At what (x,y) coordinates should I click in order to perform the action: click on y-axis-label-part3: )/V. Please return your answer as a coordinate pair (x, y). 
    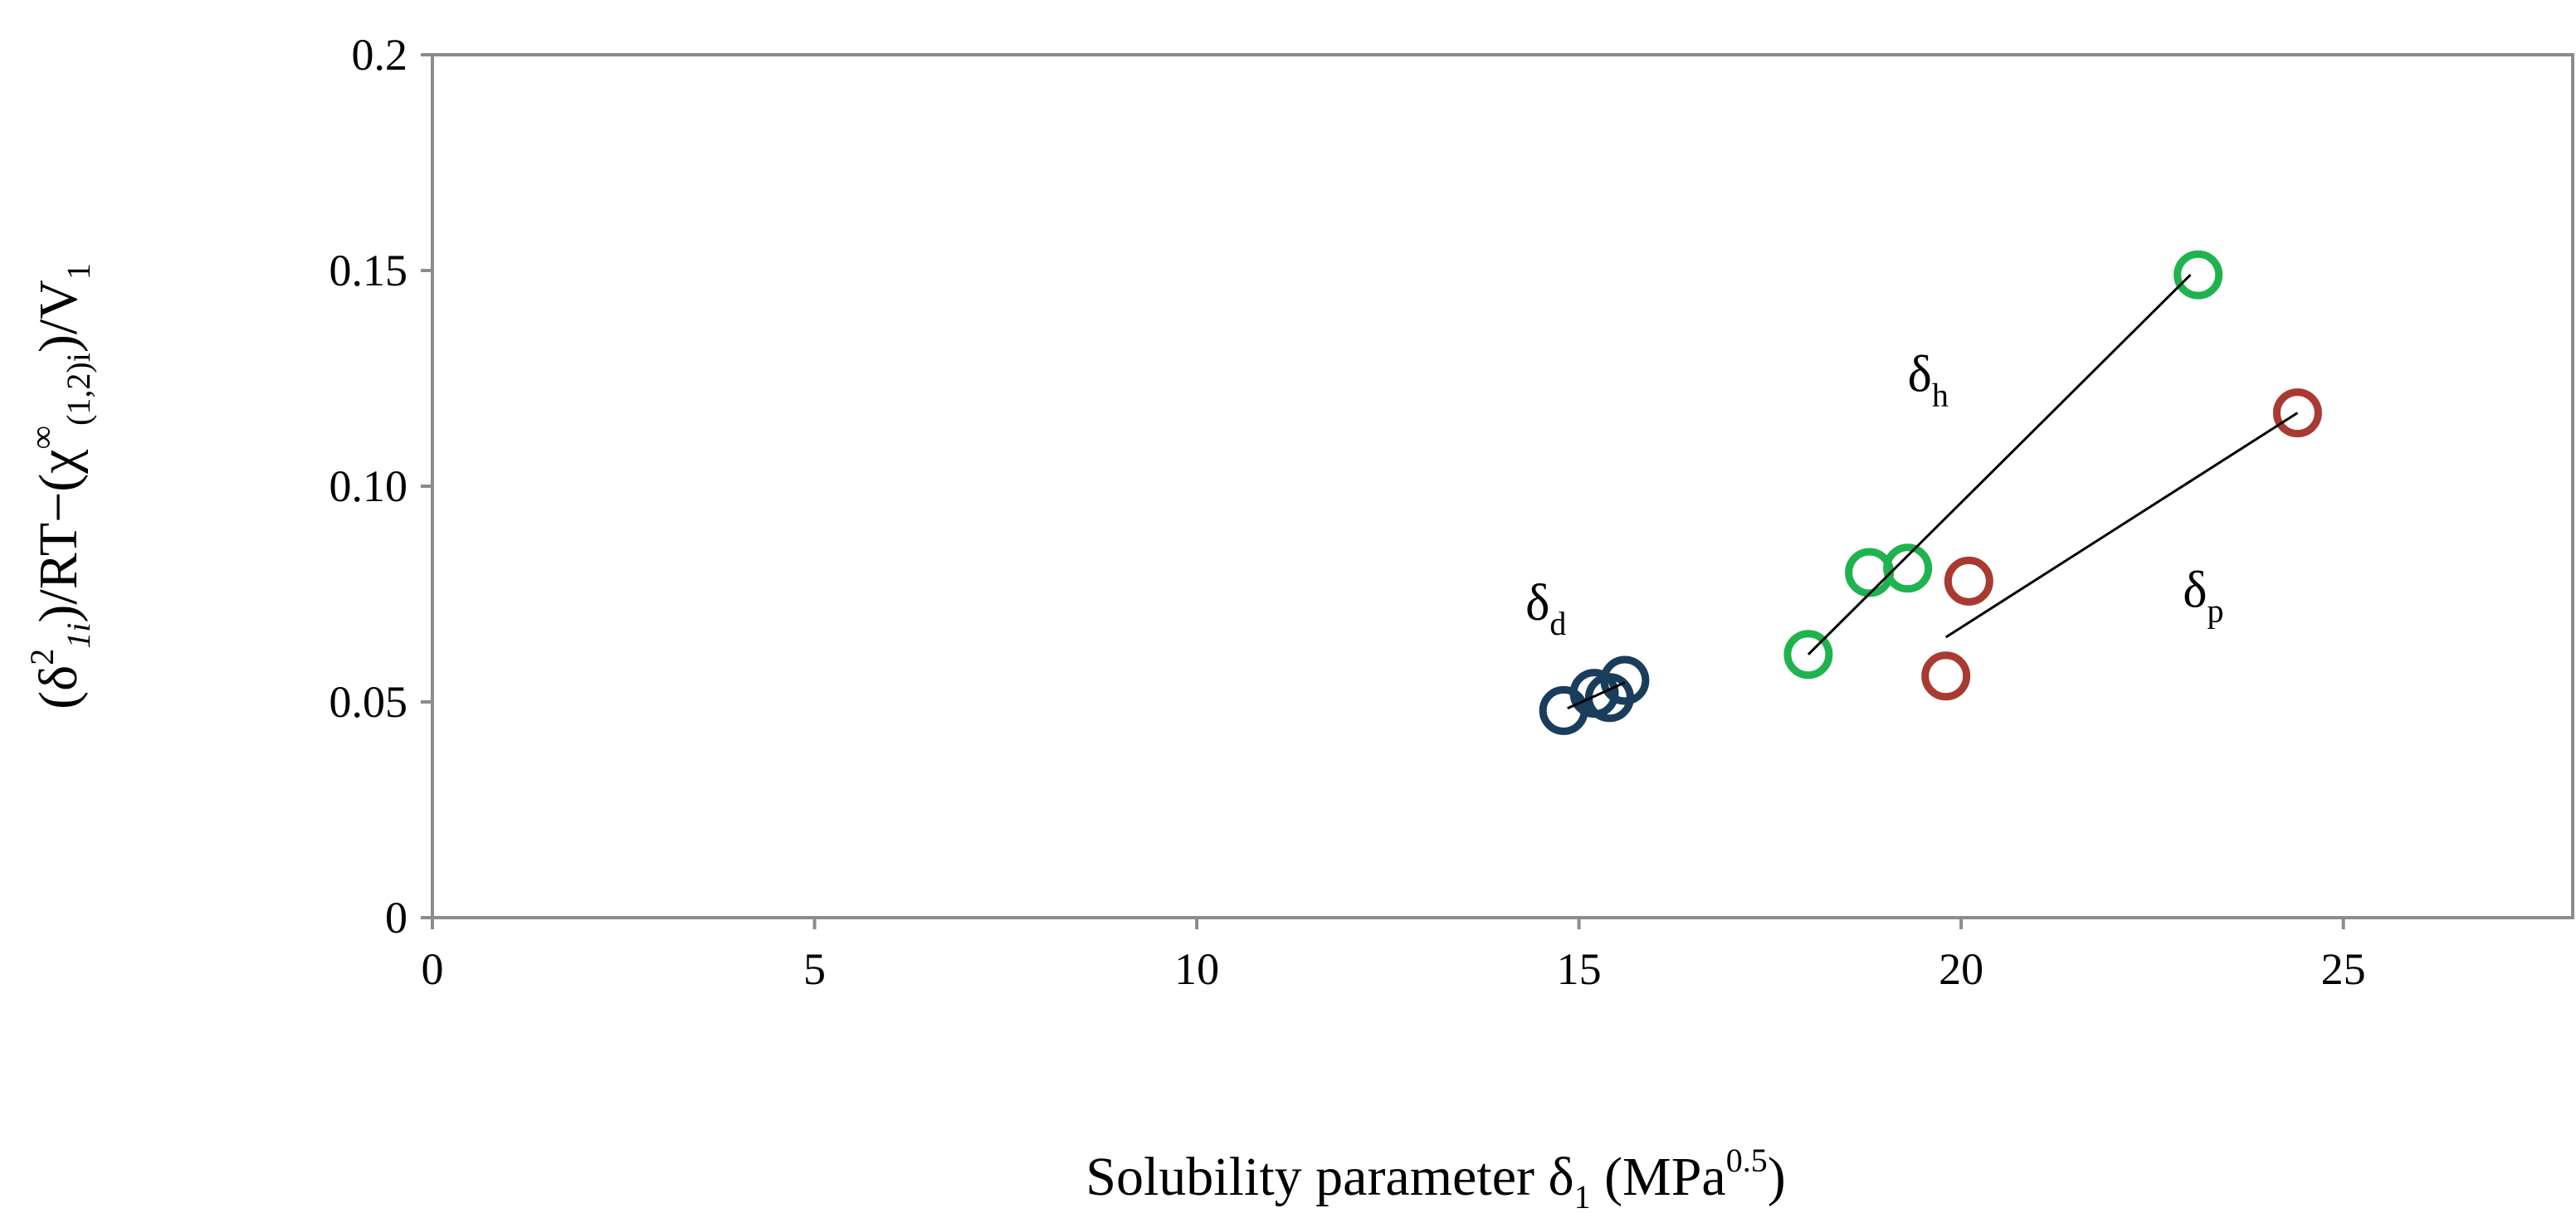
    Looking at the image, I should click on (59, 316).